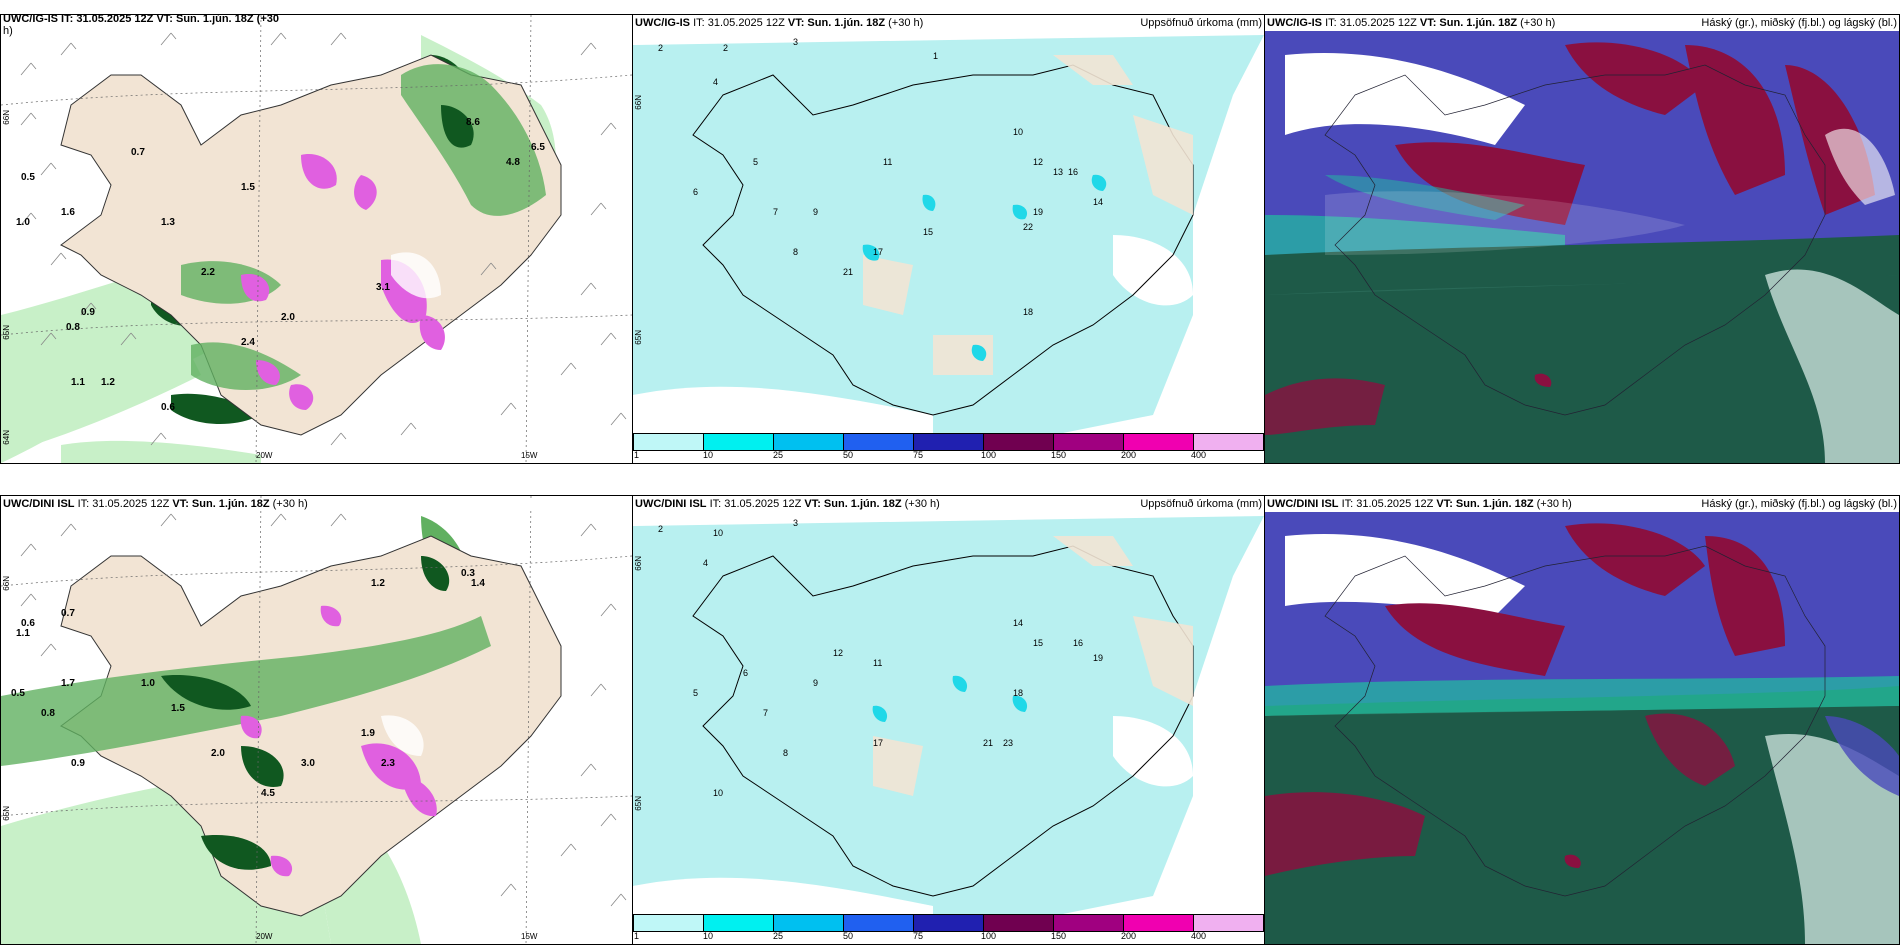 This screenshot has height=950, width=1900. What do you see at coordinates (1028, 227) in the screenshot?
I see `svg-text: 22` at bounding box center [1028, 227].